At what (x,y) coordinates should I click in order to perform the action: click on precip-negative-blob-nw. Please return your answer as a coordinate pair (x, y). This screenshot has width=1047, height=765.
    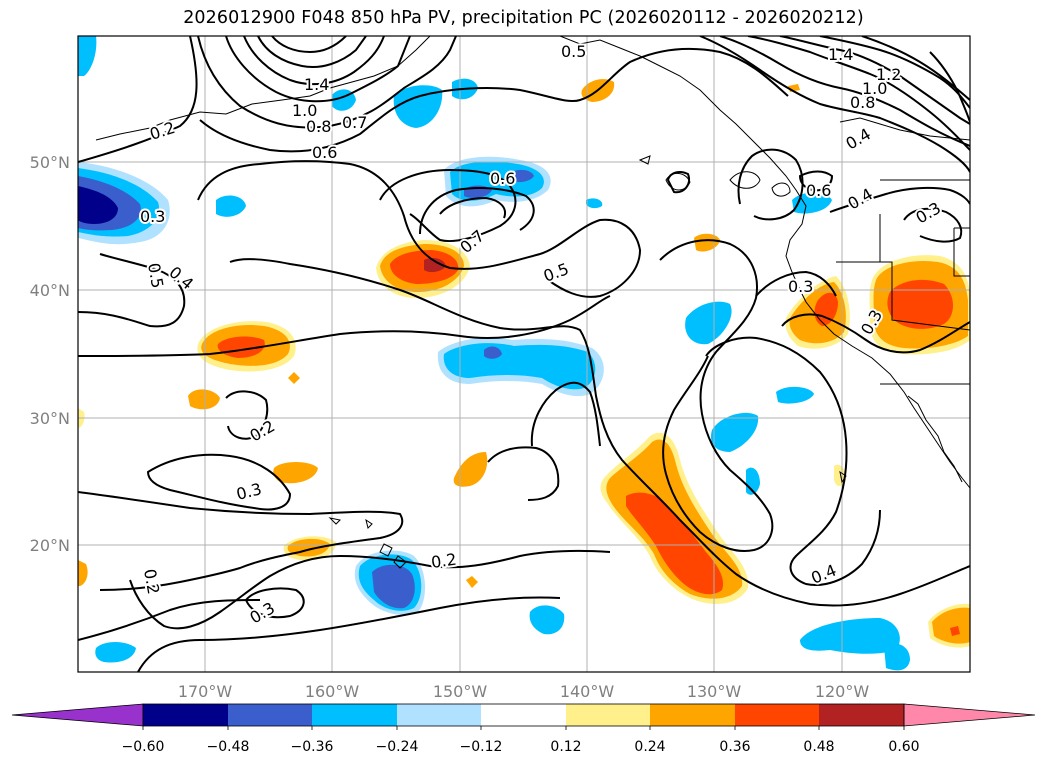
    Looking at the image, I should click on (87, 56).